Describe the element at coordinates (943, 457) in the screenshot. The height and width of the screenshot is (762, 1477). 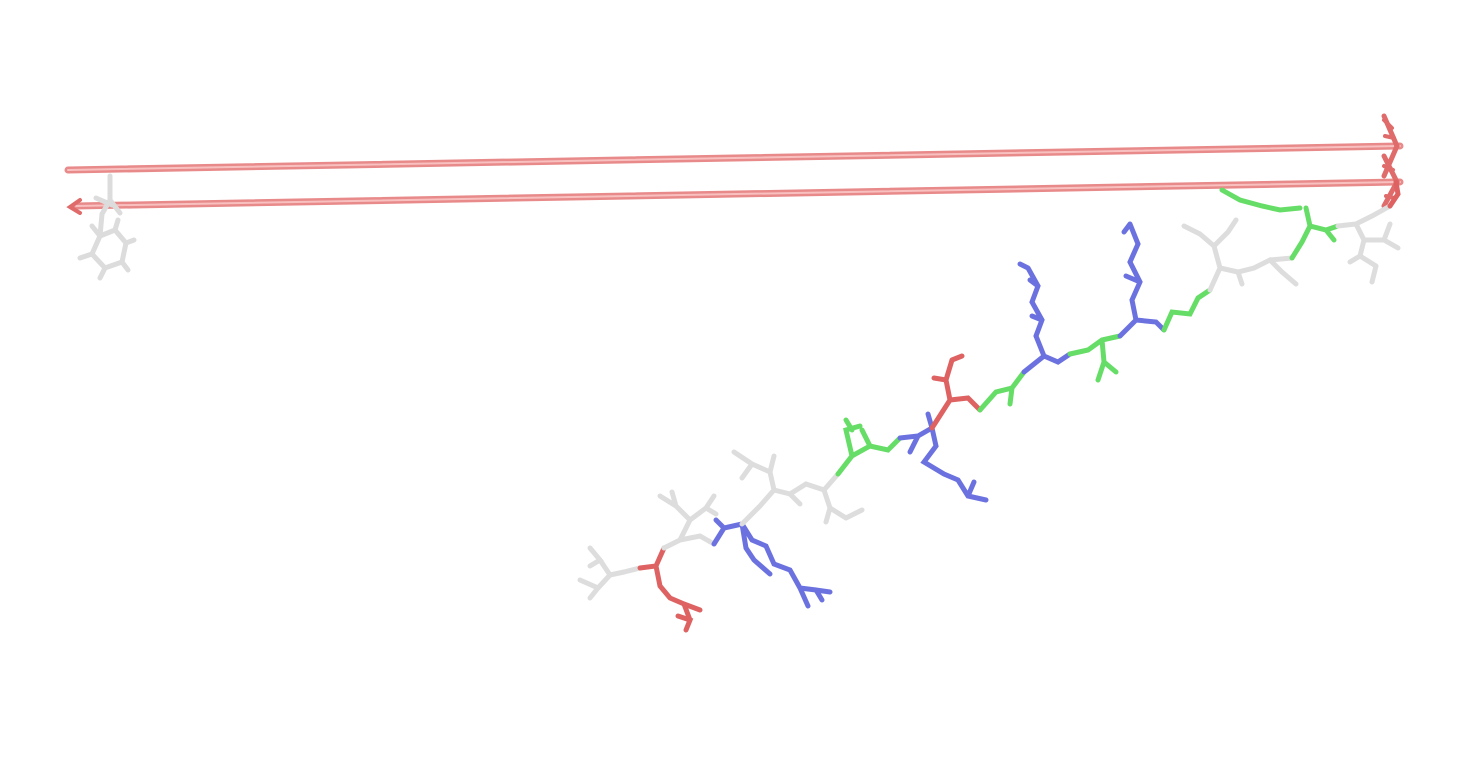
I see `basic-residue-mid` at that location.